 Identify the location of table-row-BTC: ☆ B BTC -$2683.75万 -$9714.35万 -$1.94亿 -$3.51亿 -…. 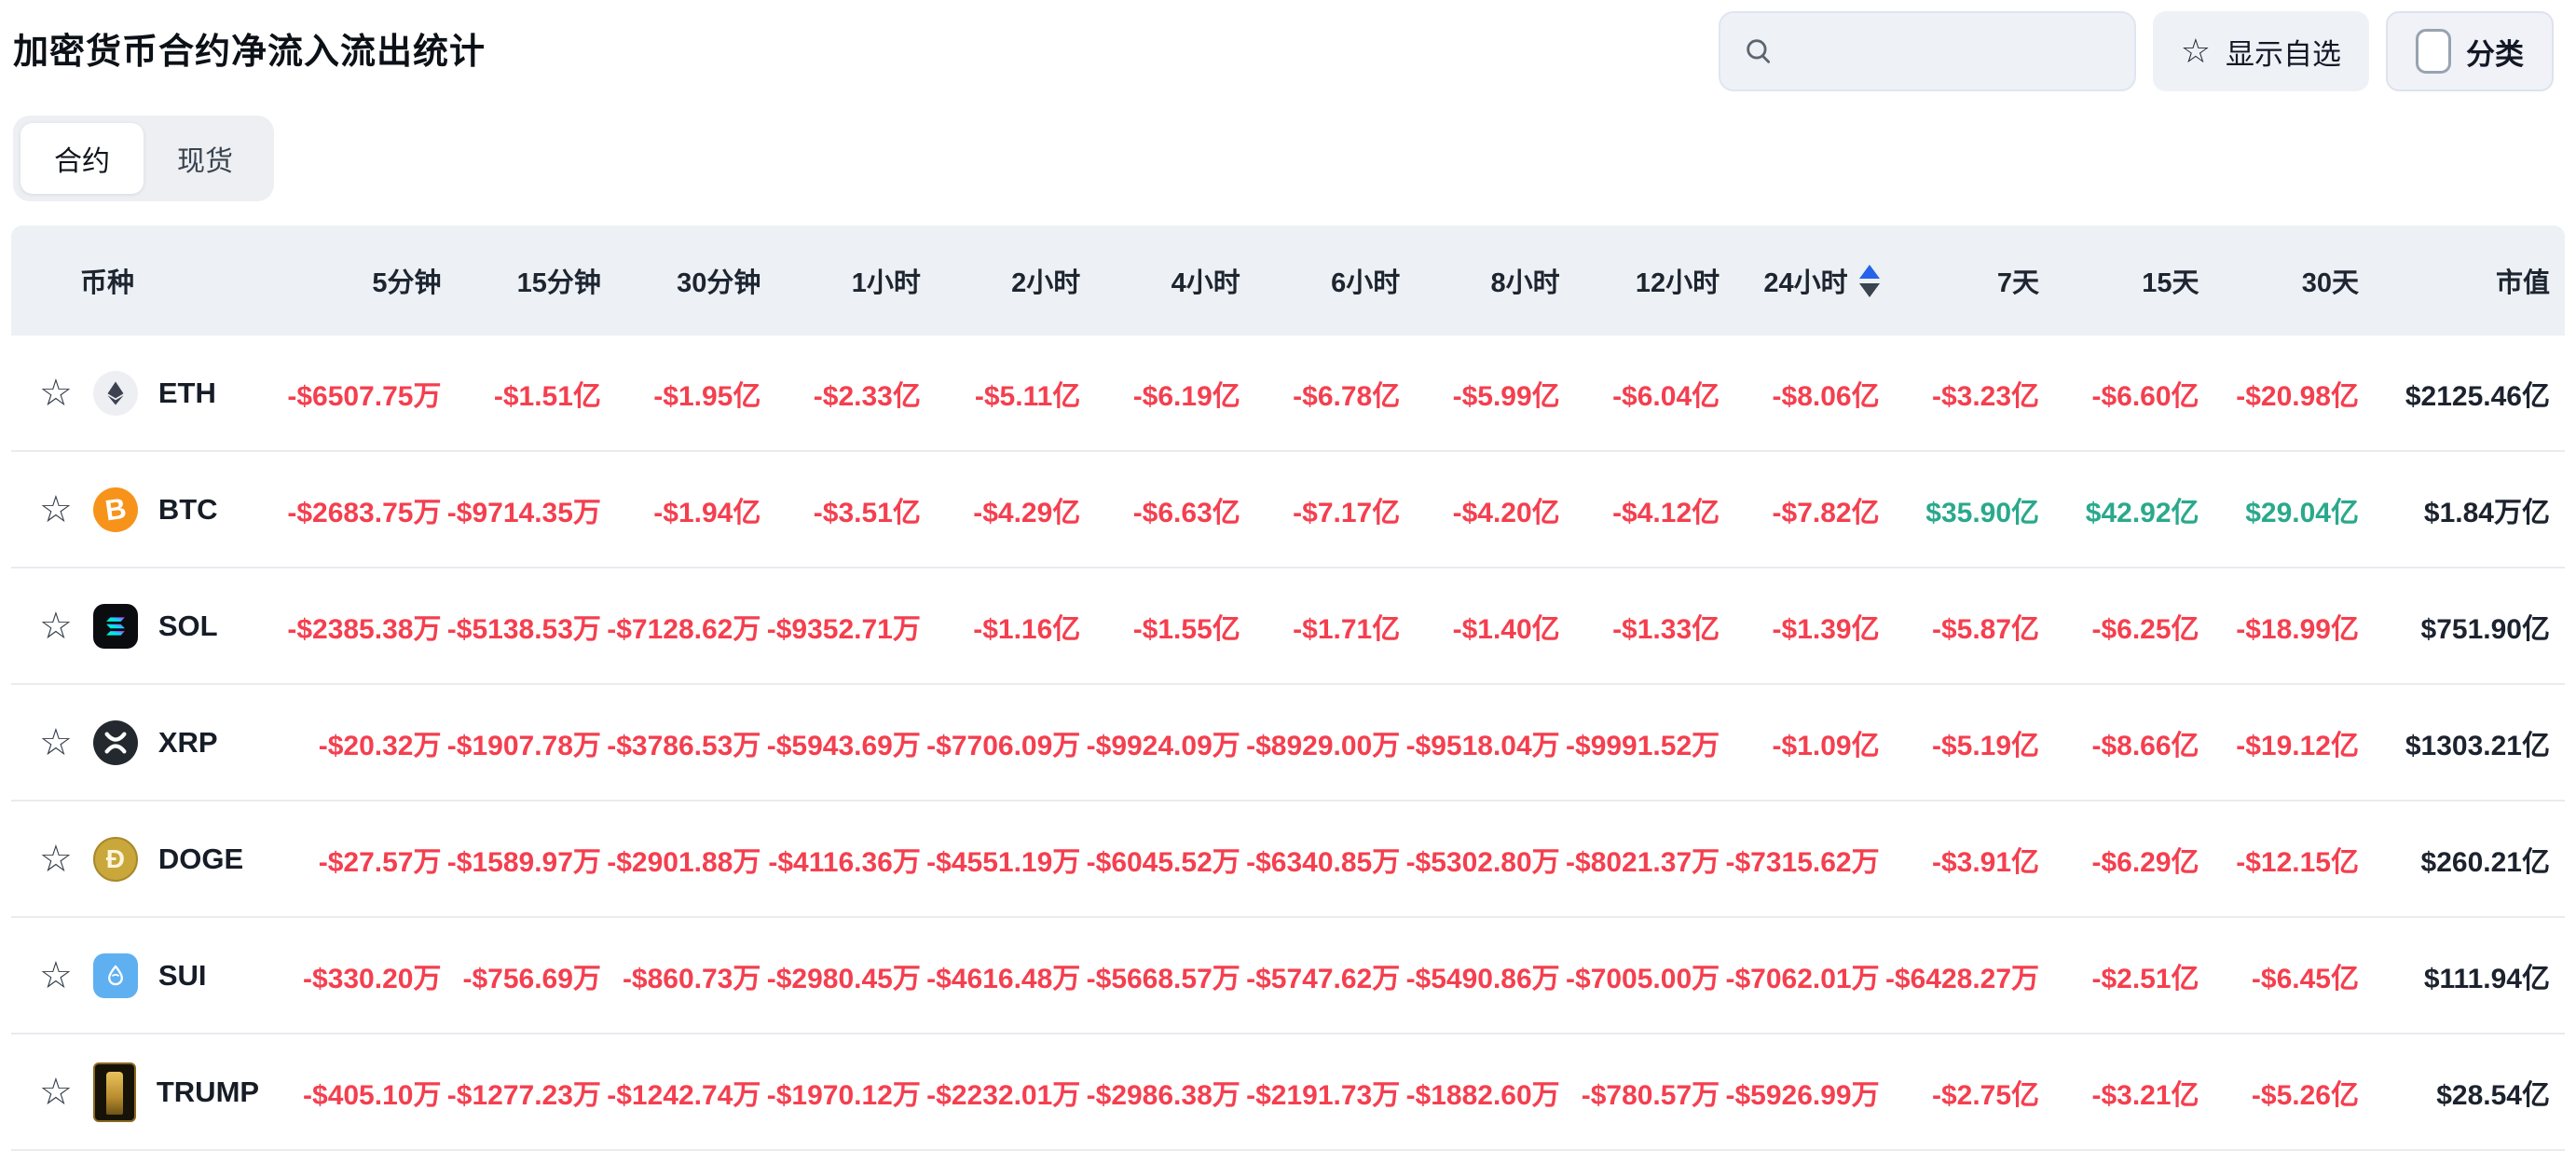
(1288, 510).